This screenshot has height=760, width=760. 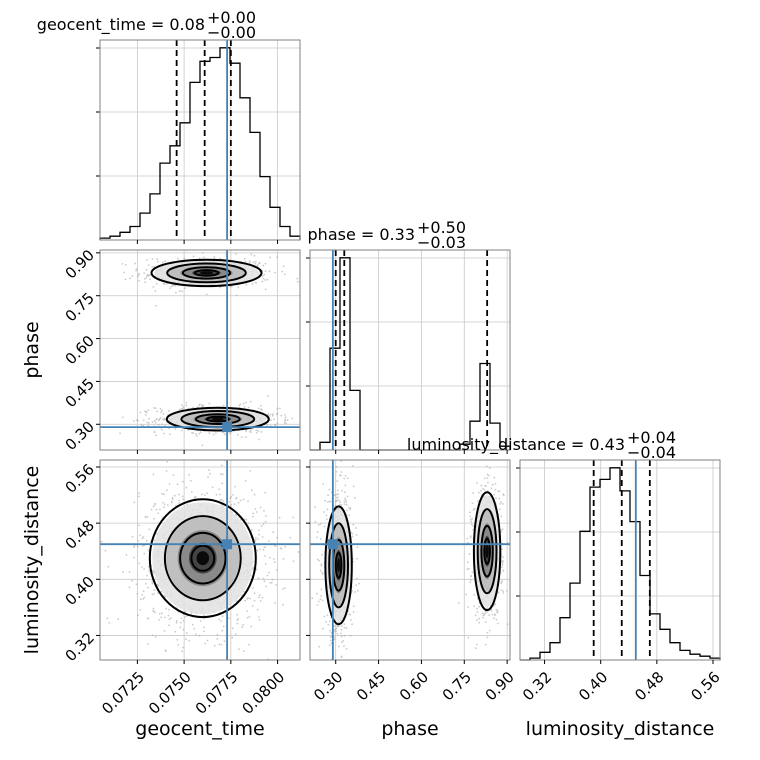 I want to click on panel-frame, so click(x=410, y=560).